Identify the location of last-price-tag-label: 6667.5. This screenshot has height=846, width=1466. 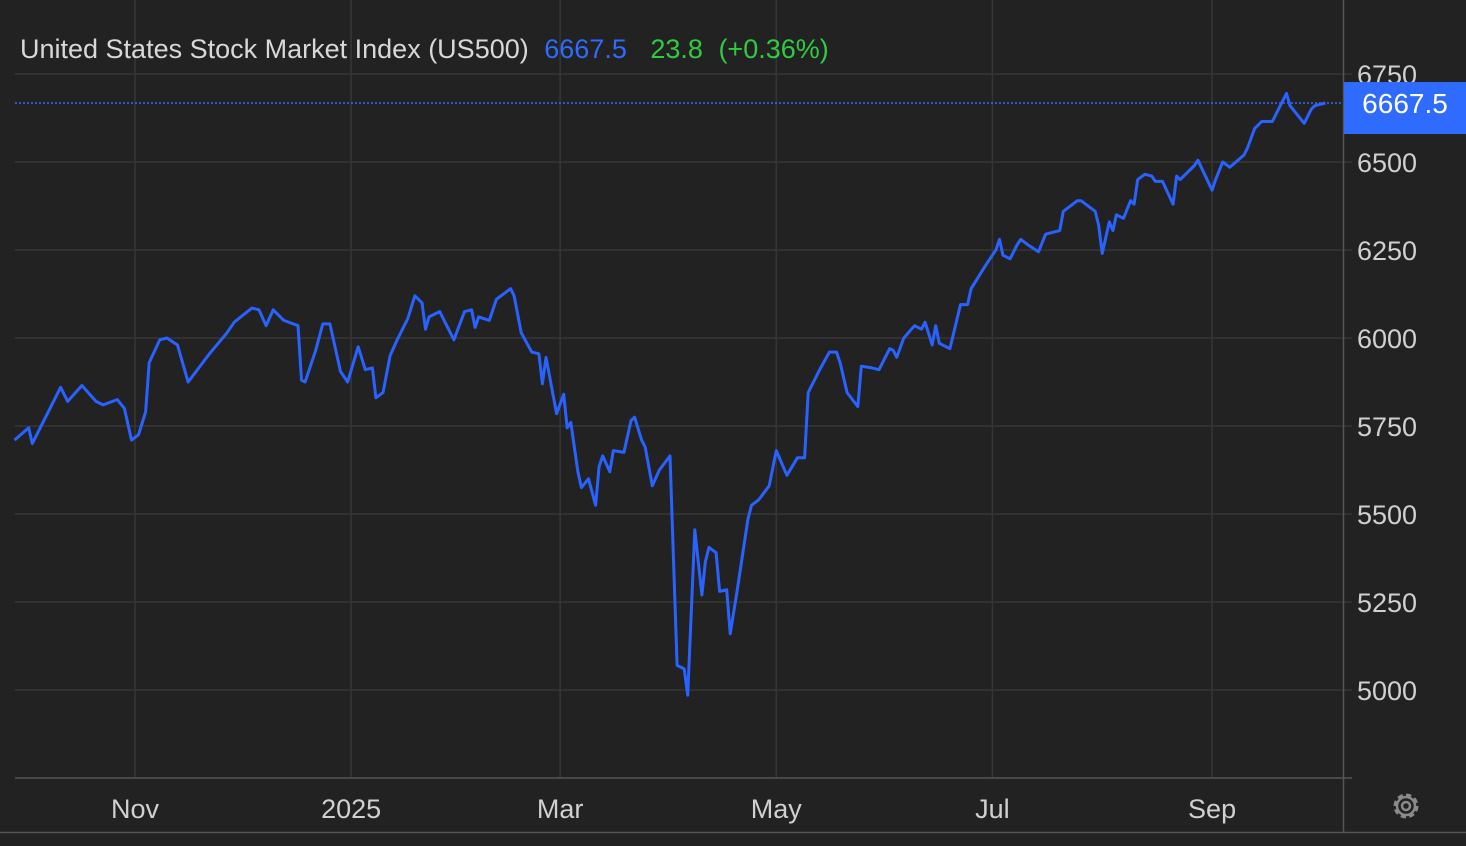
(1405, 103).